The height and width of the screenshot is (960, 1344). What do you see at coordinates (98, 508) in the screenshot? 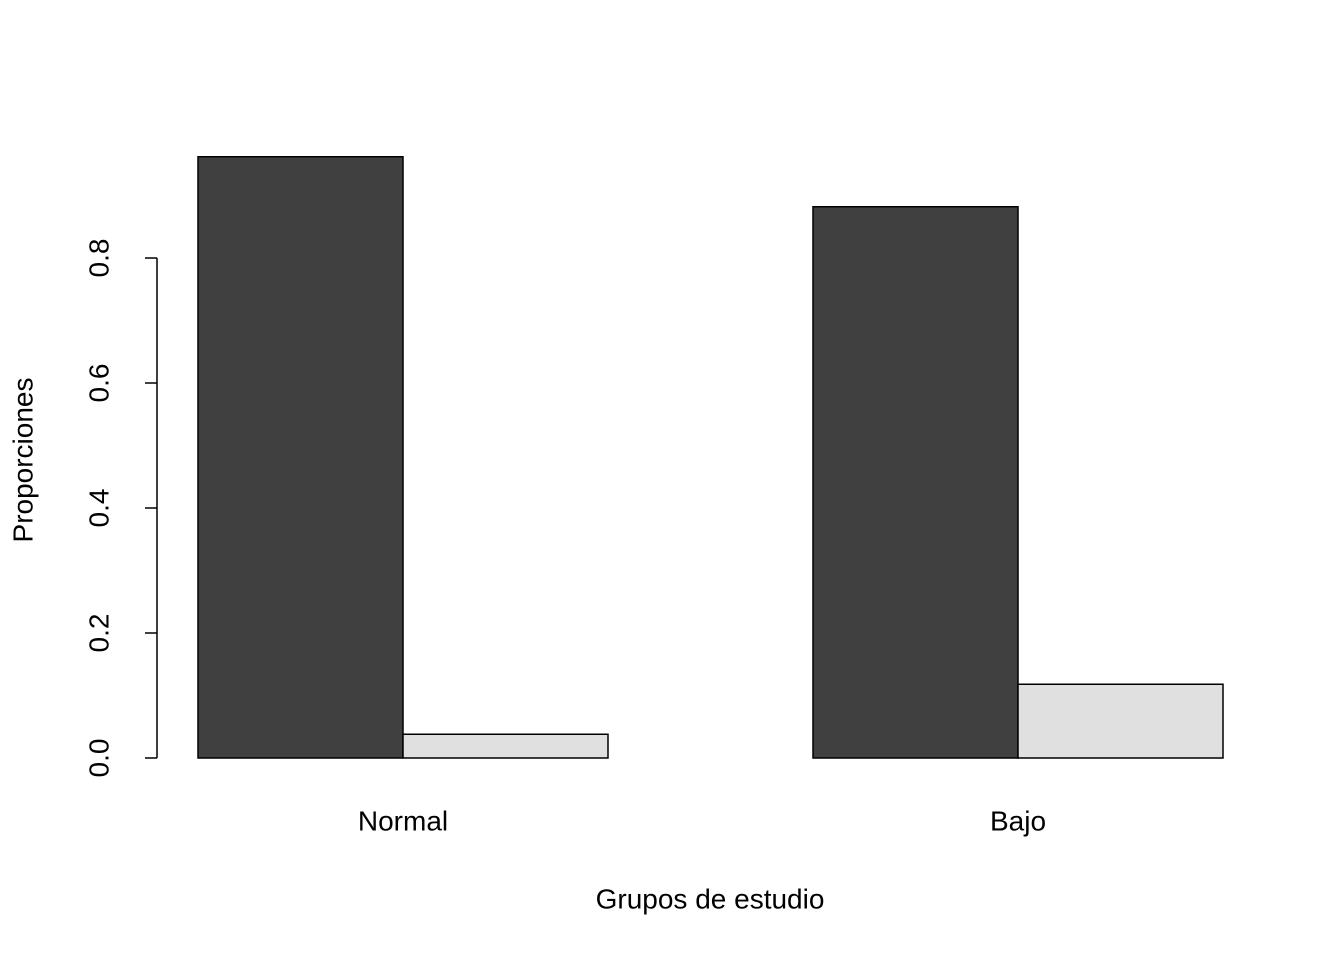
I see `y-tick-label: 0.4` at bounding box center [98, 508].